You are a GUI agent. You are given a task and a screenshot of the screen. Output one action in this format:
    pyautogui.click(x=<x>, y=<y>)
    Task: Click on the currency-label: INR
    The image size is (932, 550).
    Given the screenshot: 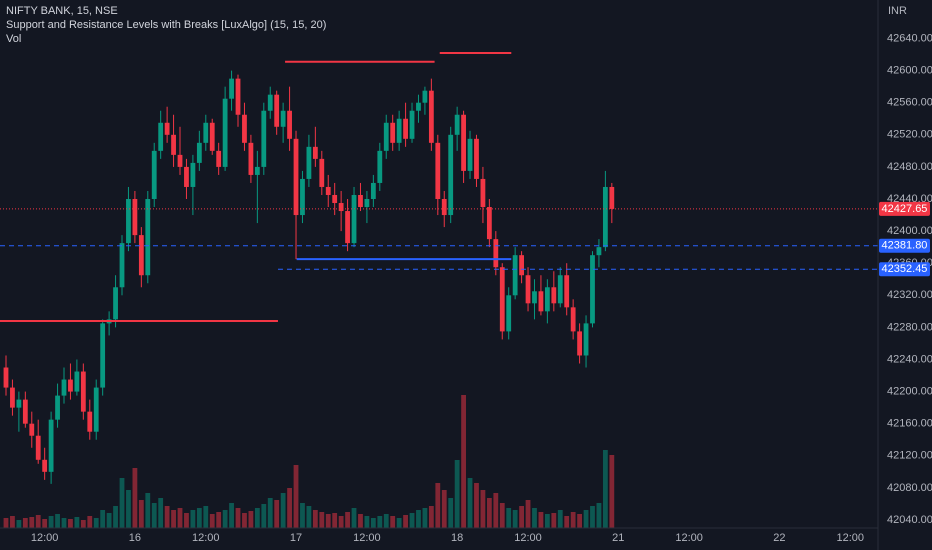 What is the action you would take?
    pyautogui.click(x=897, y=11)
    